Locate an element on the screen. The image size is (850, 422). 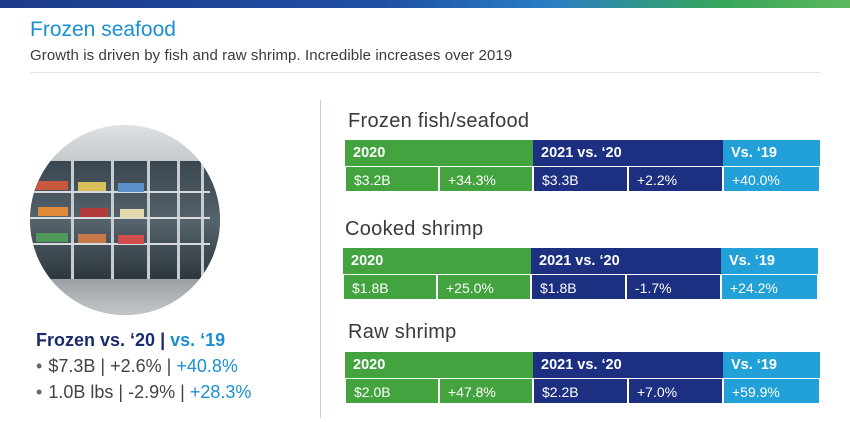
summary-sales-vs20: +2.6% is located at coordinates (136, 366).